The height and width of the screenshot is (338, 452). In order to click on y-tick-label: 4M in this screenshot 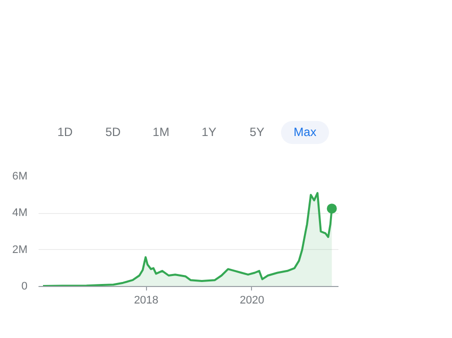, I will do `click(20, 213)`.